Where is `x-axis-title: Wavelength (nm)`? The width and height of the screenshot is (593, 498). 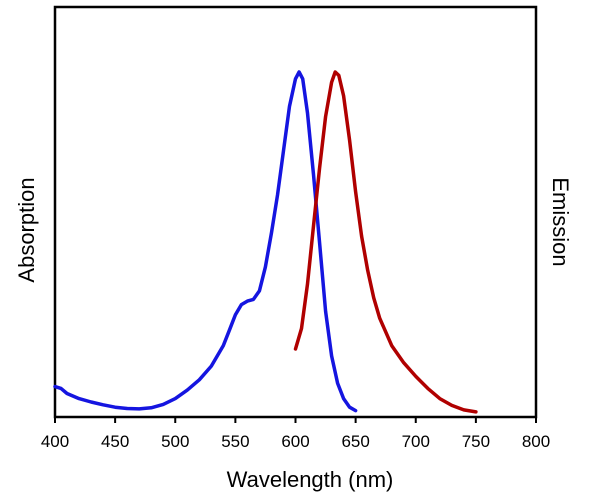
x-axis-title: Wavelength (nm) is located at coordinates (310, 479).